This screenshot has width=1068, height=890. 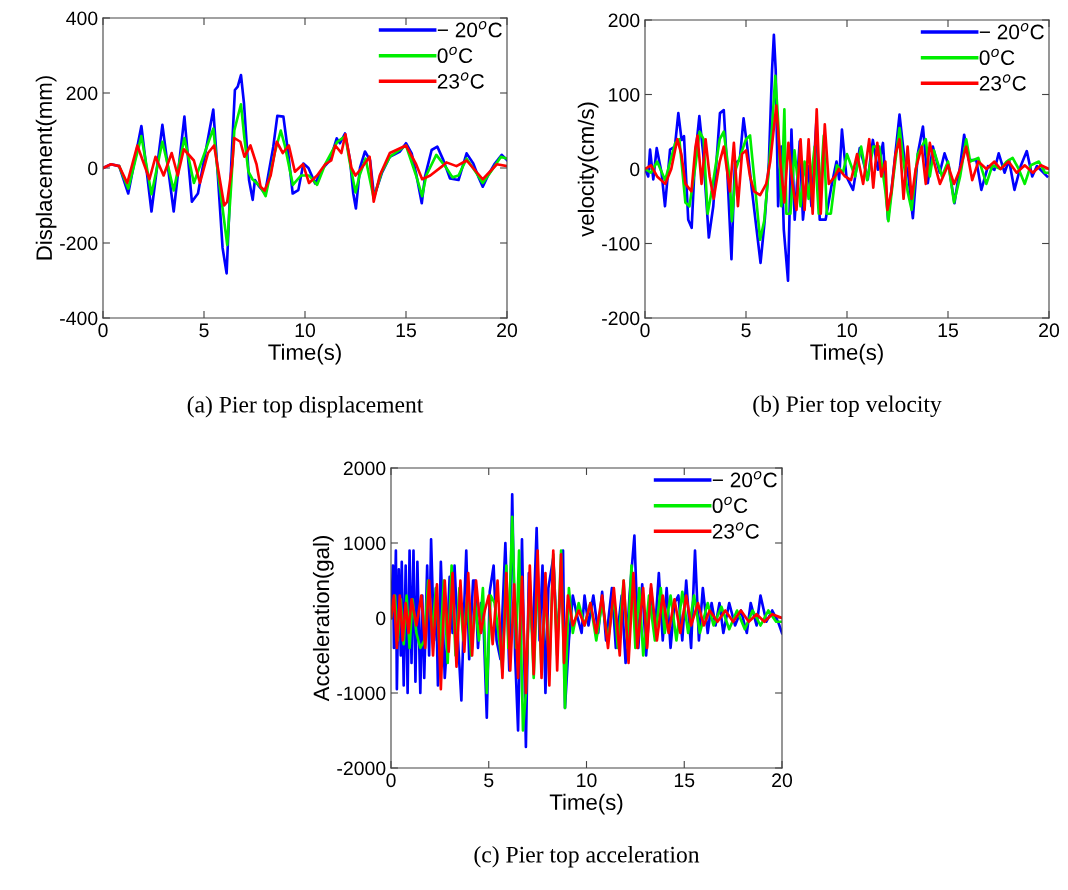 I want to click on y-tick-label: -2000, so click(x=361, y=768).